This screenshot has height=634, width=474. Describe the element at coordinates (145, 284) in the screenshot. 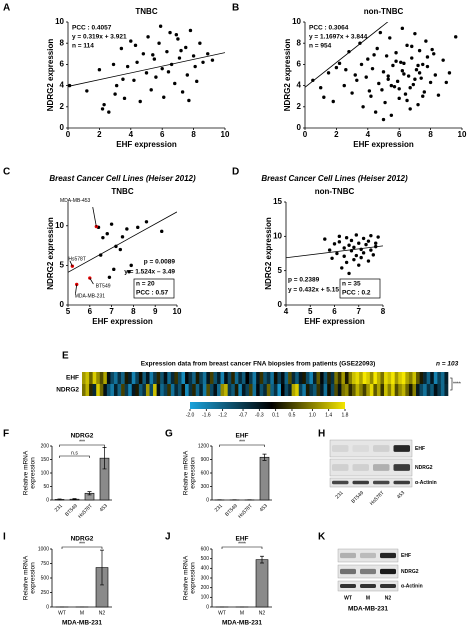

I see `annotation: n = 20` at that location.